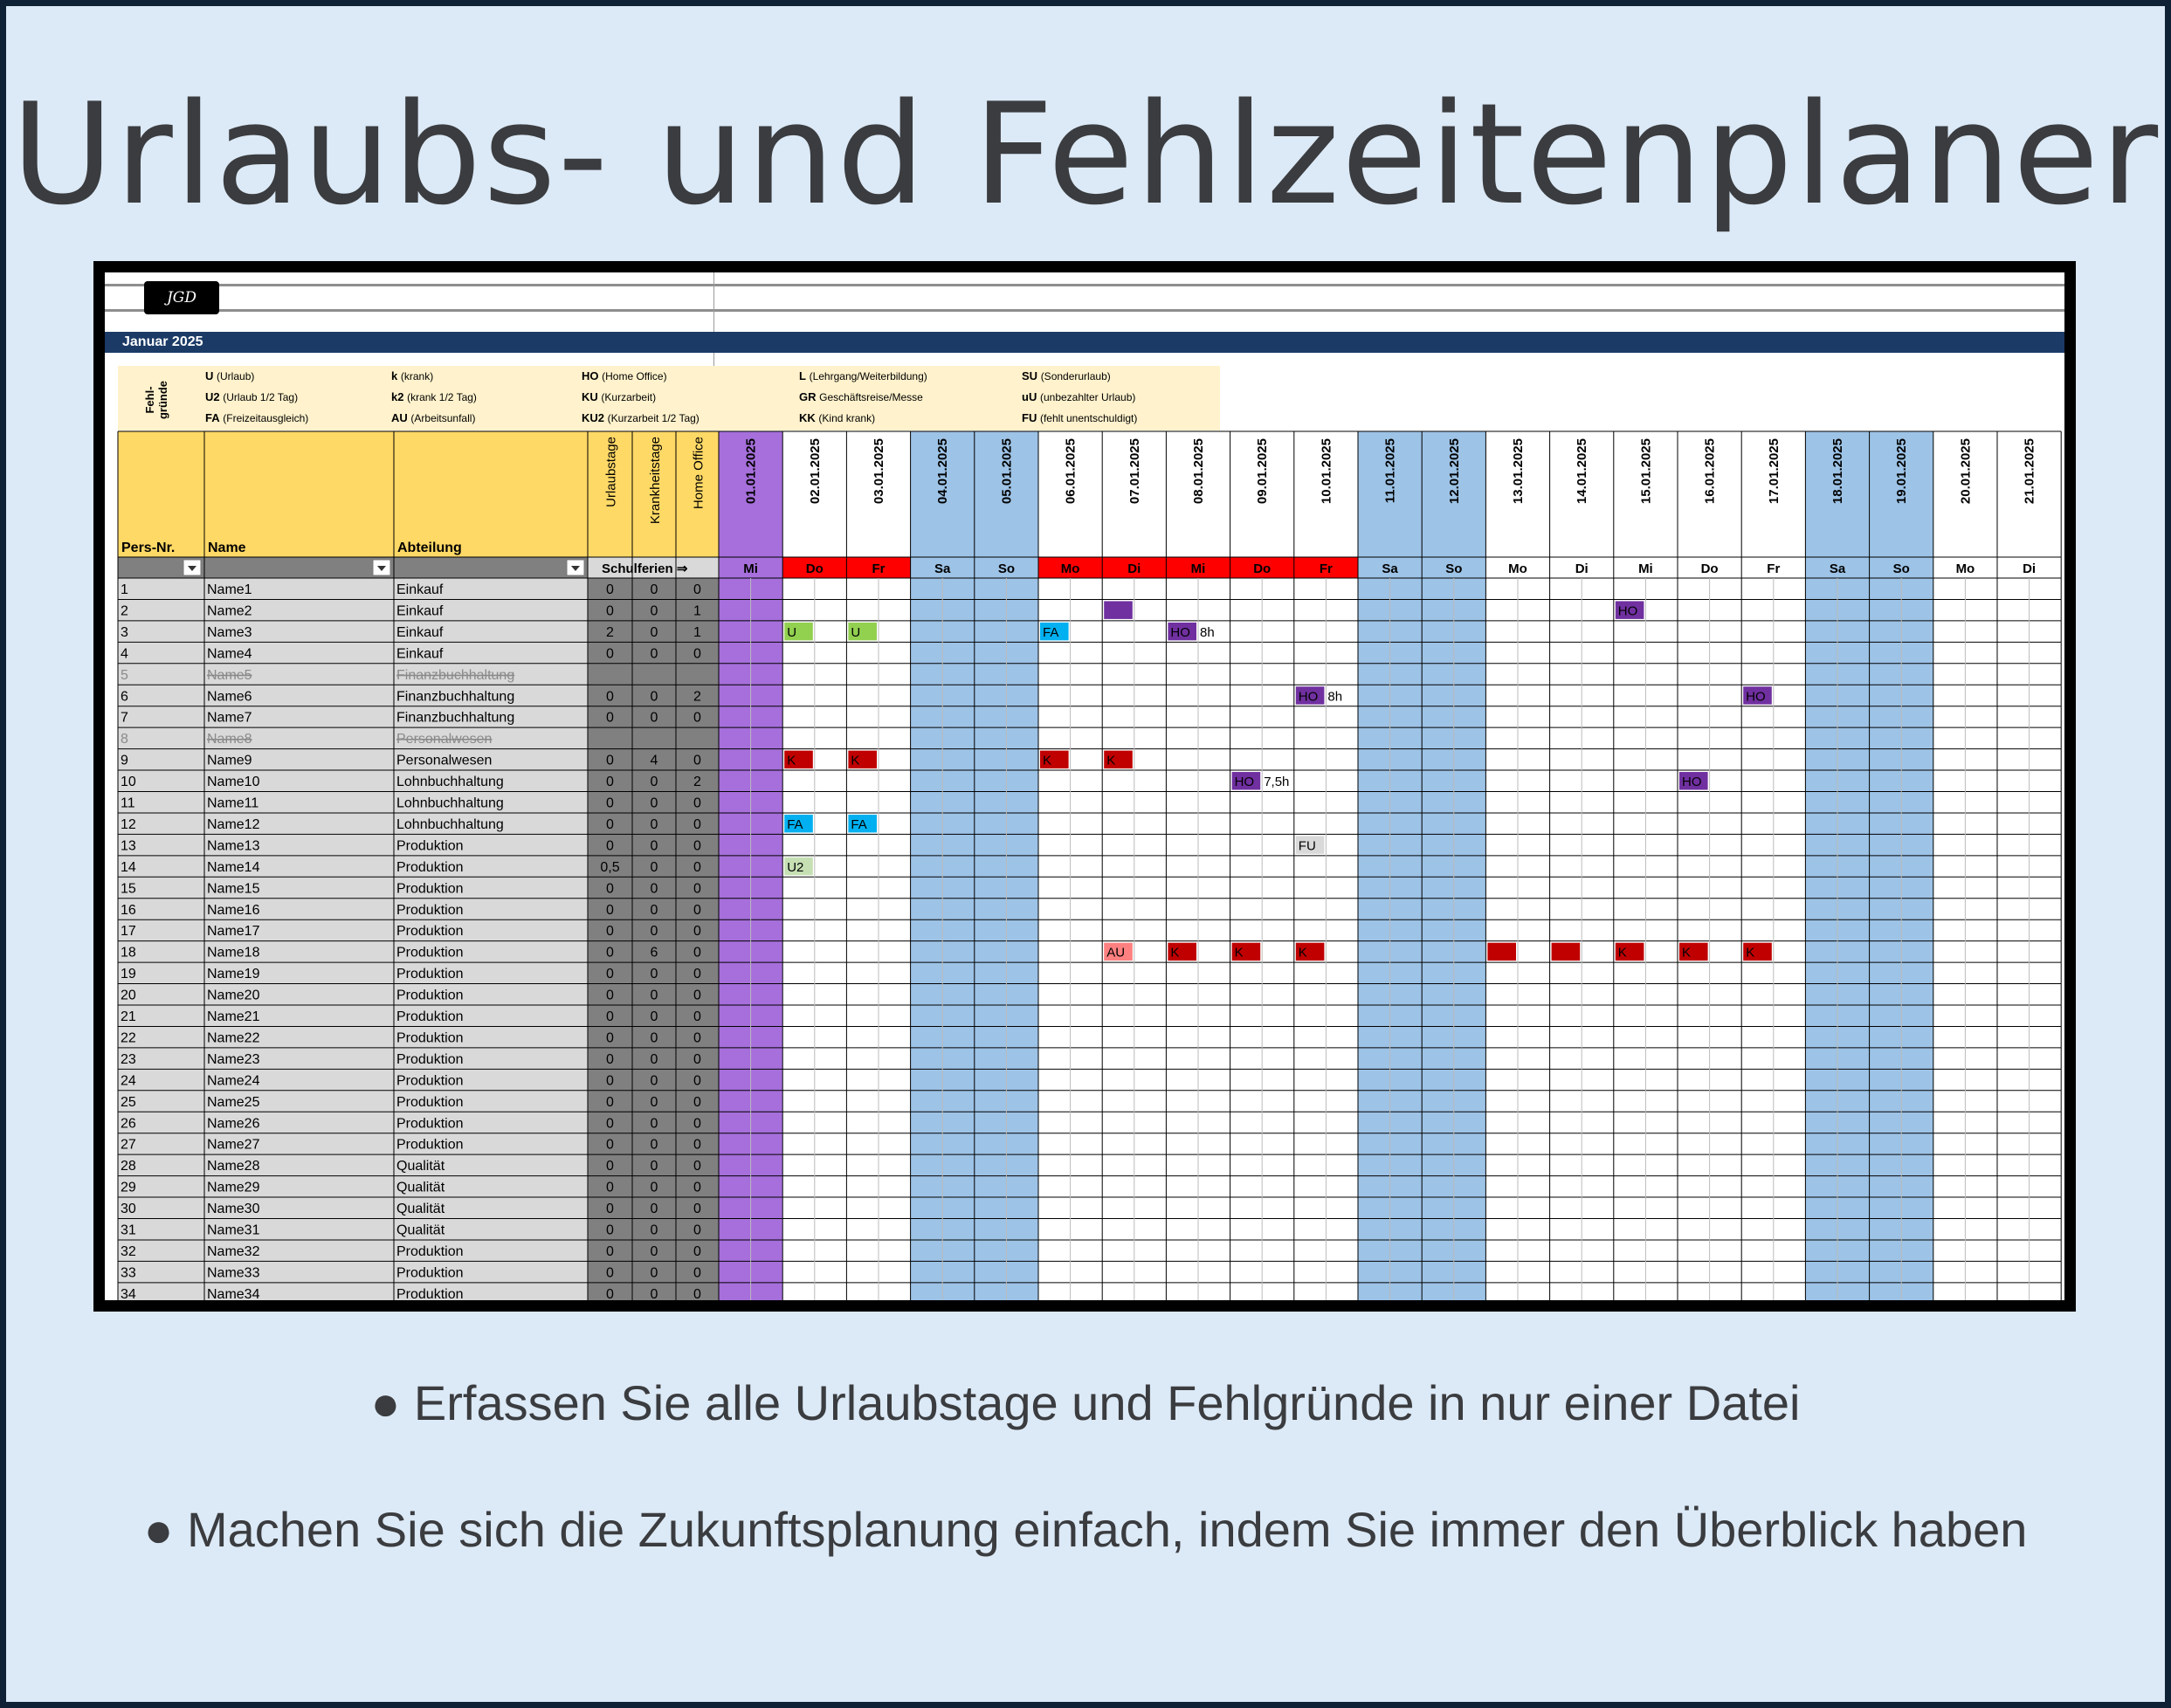 This screenshot has height=1708, width=2171. What do you see at coordinates (125, 696) in the screenshot?
I see `pers-nr-cell: 6` at bounding box center [125, 696].